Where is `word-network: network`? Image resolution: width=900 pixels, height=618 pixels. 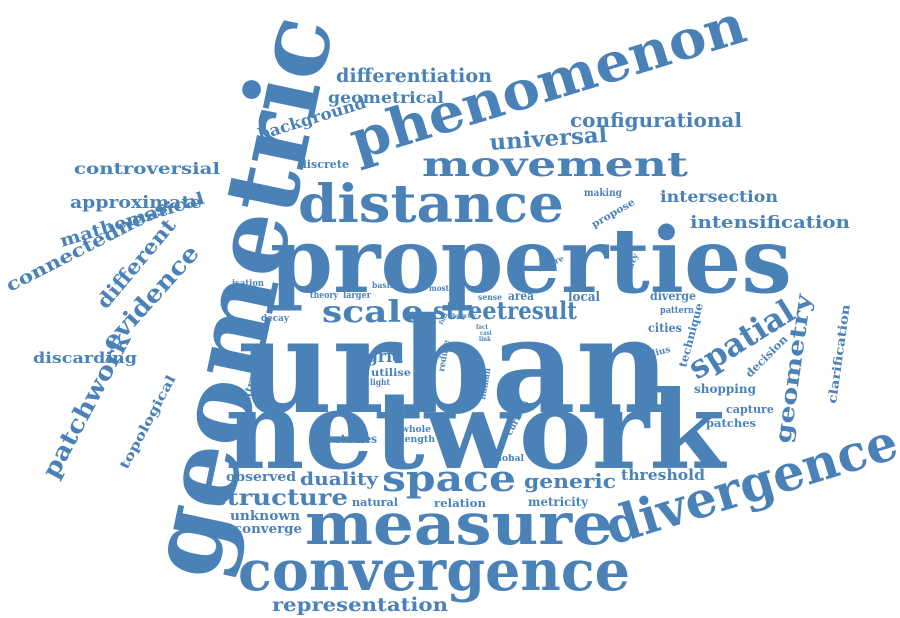
word-network: network is located at coordinates (476, 431).